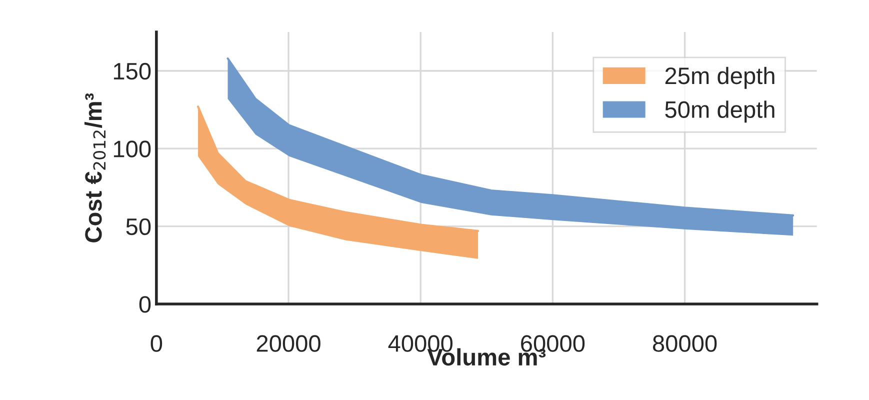  Describe the element at coordinates (132, 149) in the screenshot. I see `y-tick-label: 100` at that location.